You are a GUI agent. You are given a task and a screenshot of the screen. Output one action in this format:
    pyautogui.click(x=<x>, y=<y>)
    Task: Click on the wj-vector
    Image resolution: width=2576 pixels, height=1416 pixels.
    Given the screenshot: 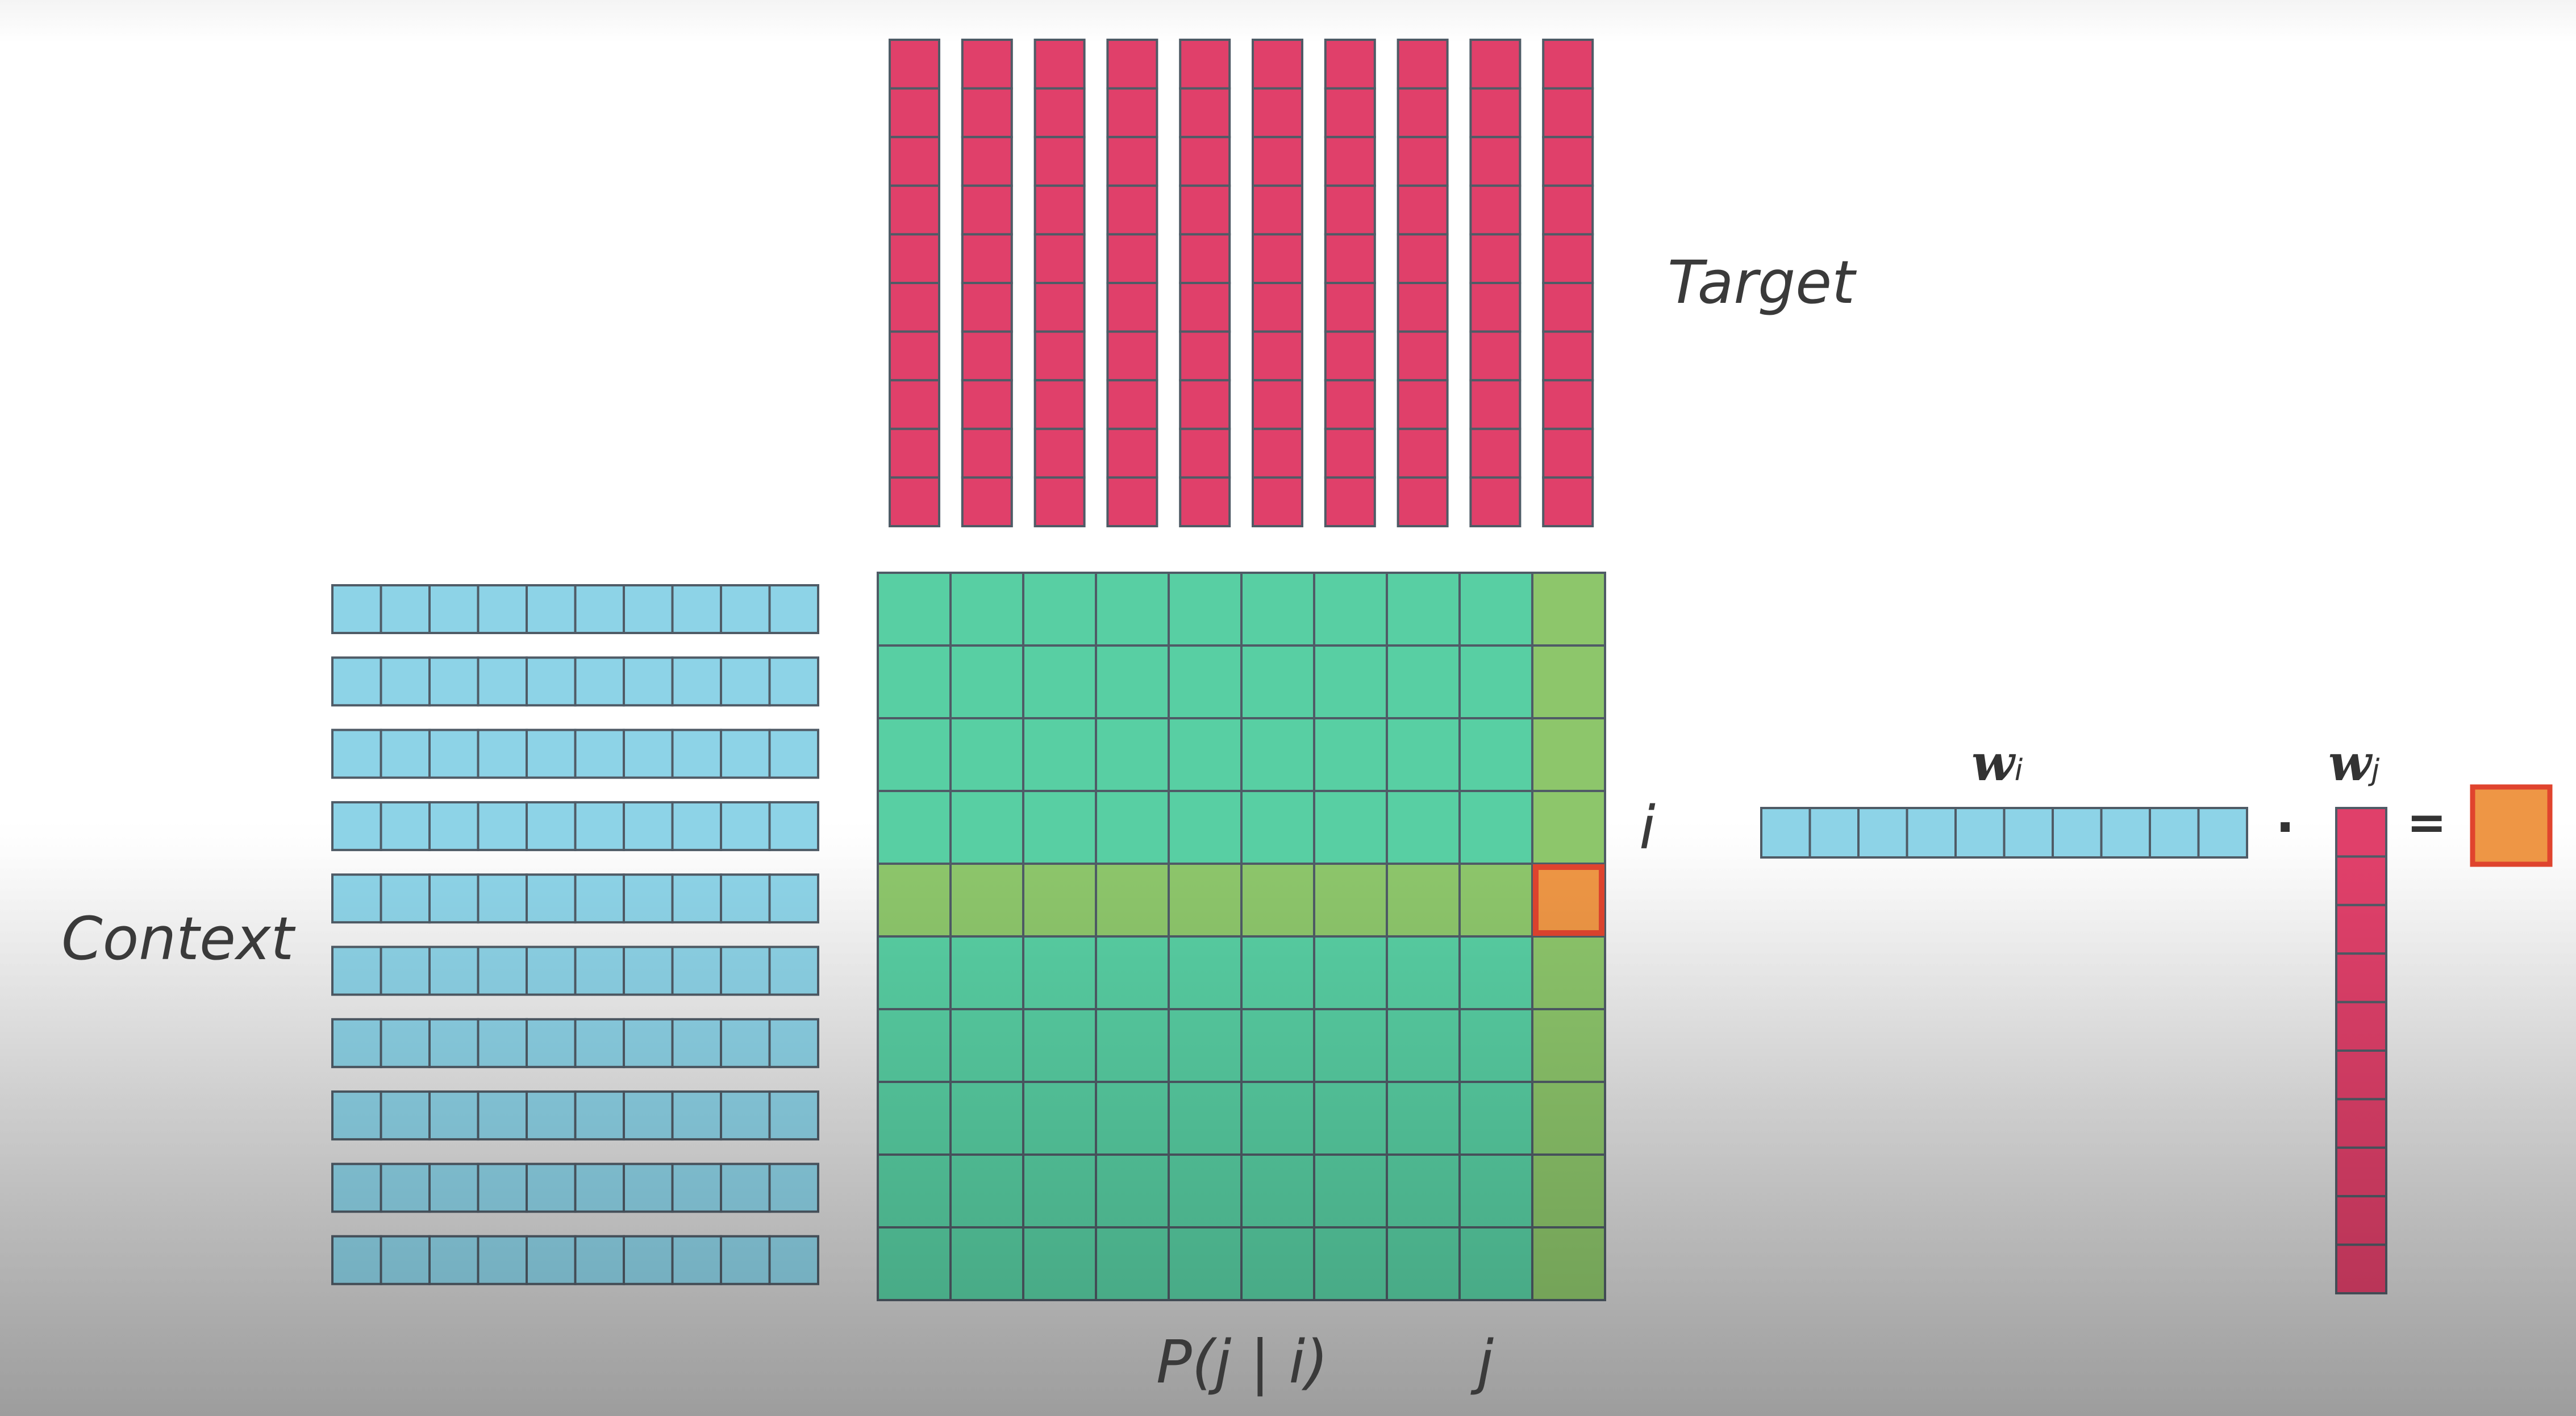 What is the action you would take?
    pyautogui.click(x=2361, y=1051)
    